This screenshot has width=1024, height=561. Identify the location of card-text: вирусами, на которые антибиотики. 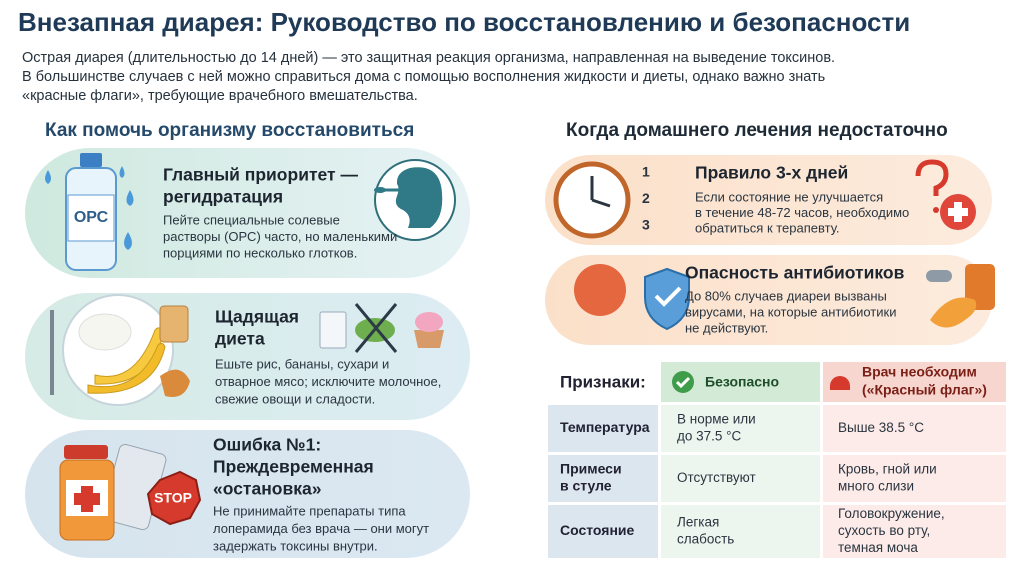
(790, 311).